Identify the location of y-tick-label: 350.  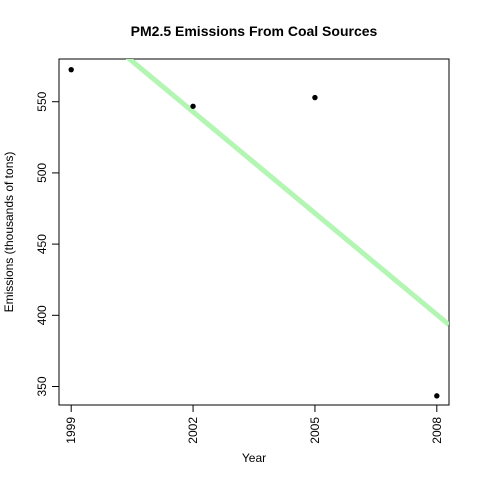
(42, 386).